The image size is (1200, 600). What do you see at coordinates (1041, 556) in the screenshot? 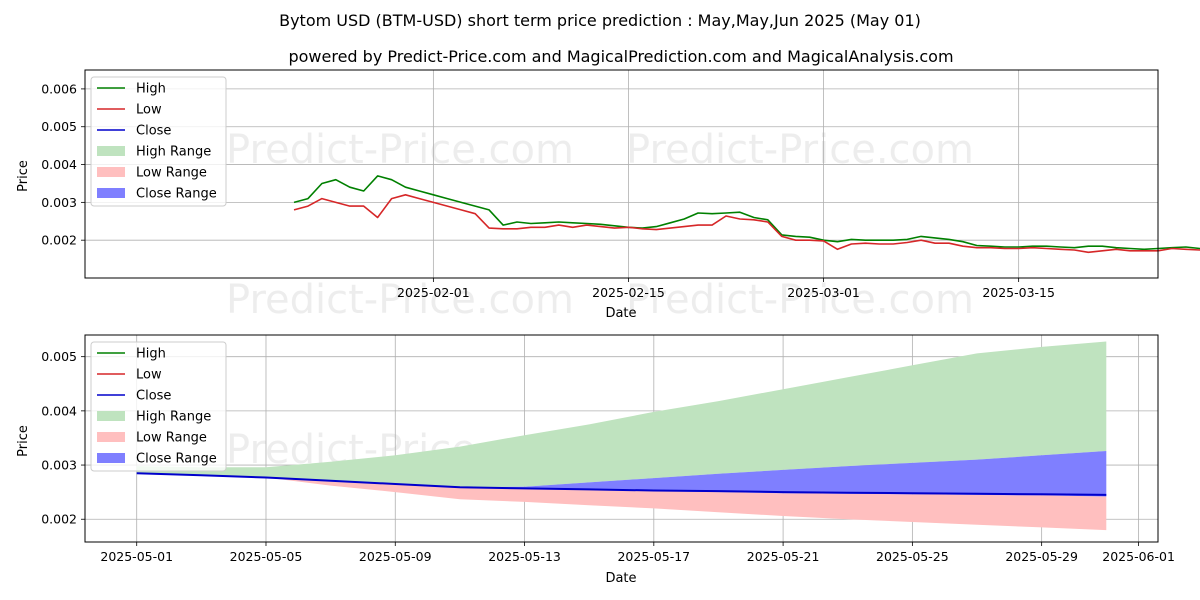
I see `x-tick-label: 2025-05-29` at bounding box center [1041, 556].